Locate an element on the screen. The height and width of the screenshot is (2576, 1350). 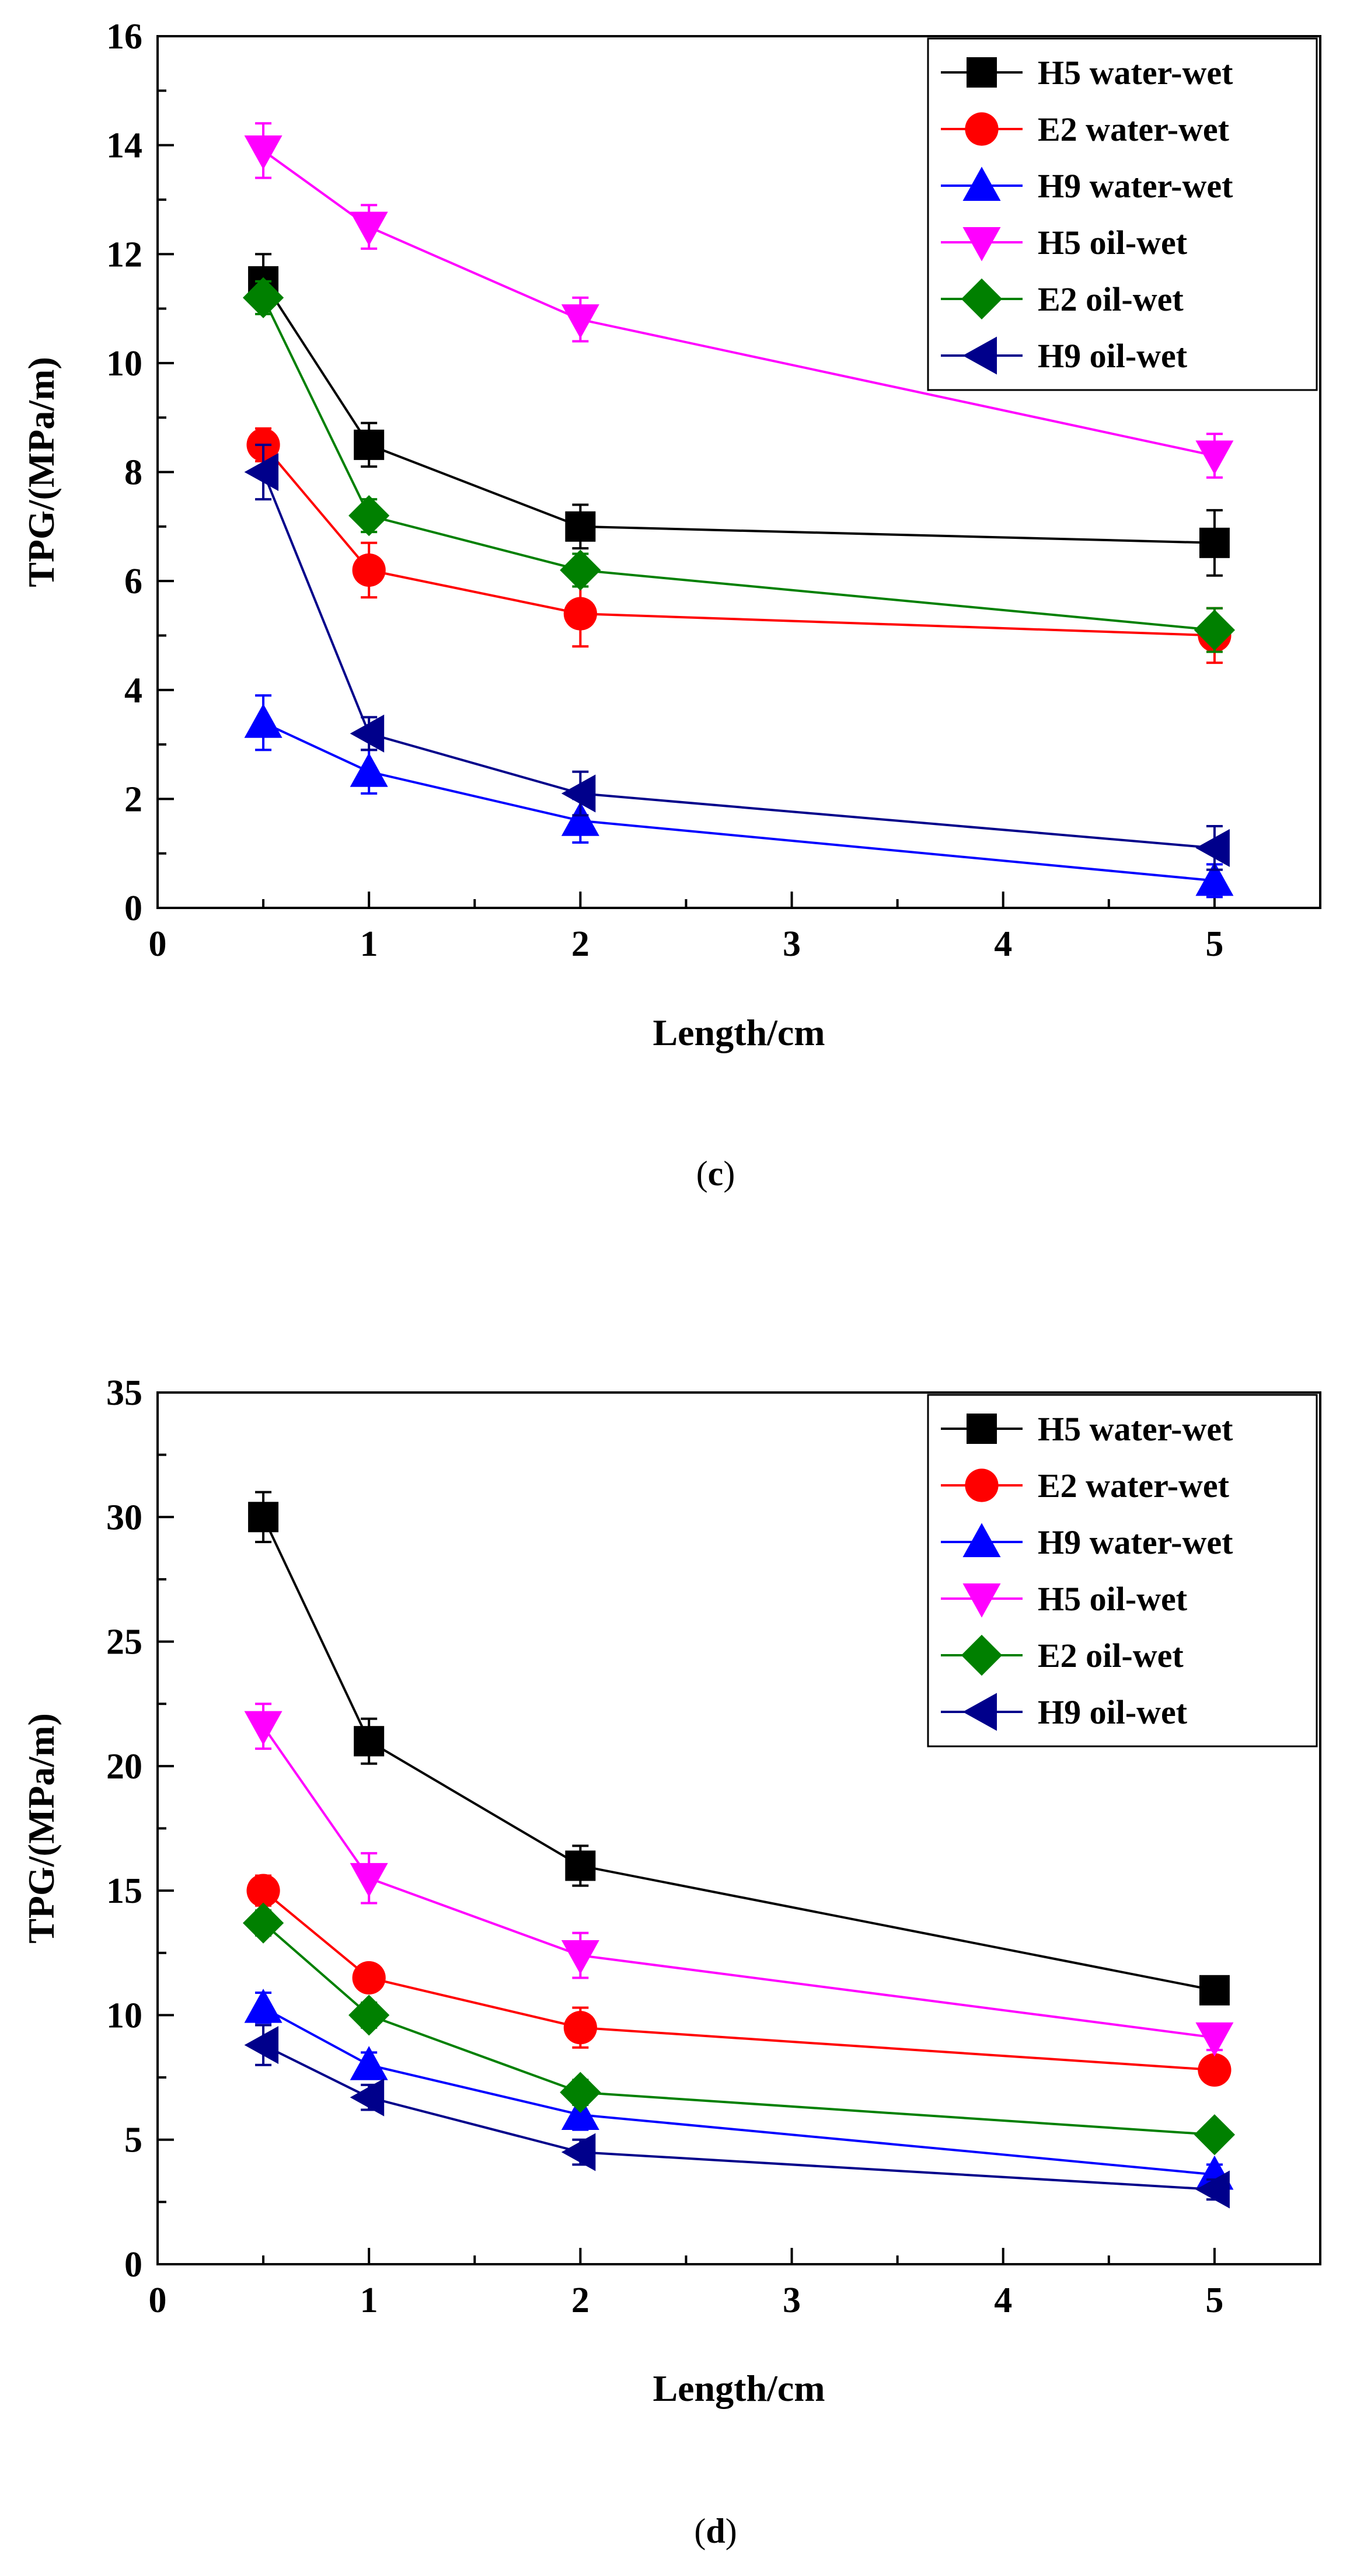
legend-label: H9 water-wet is located at coordinates (1135, 186).